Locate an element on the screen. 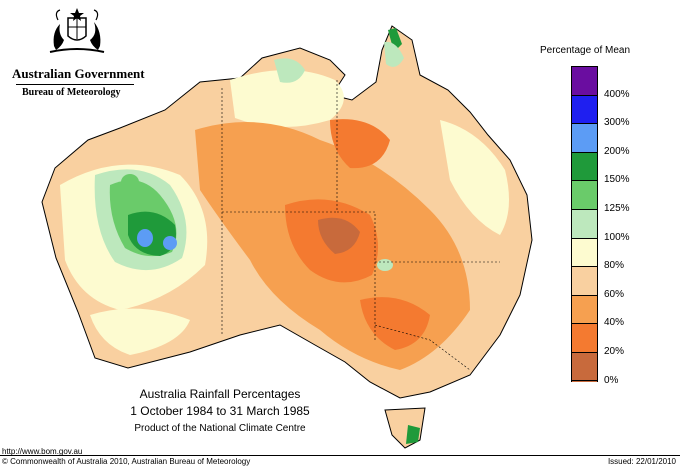  zone-150pct-capeyork is located at coordinates (395, 40).